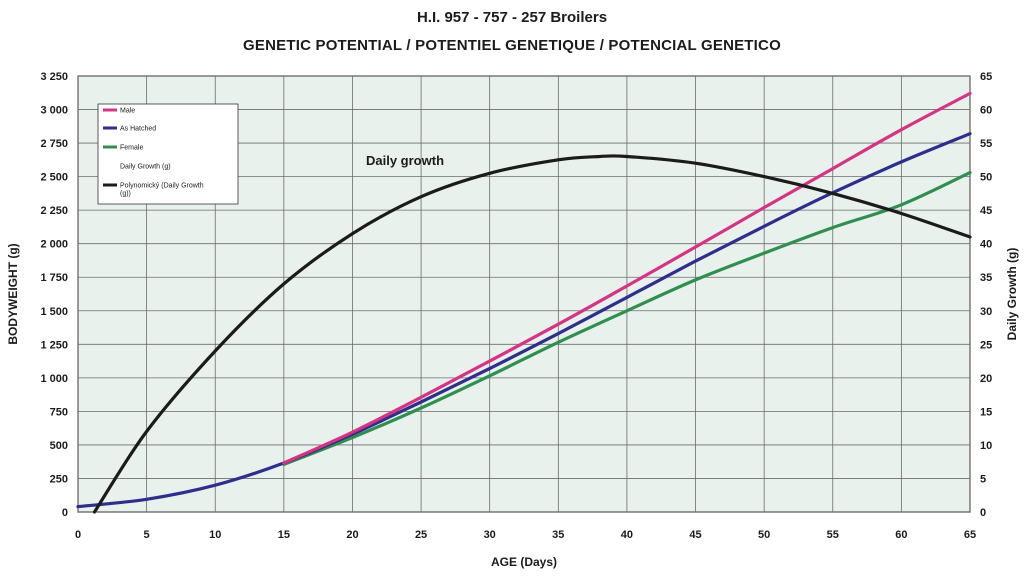  Describe the element at coordinates (54, 345) in the screenshot. I see `y-tick-label: 1 250` at that location.